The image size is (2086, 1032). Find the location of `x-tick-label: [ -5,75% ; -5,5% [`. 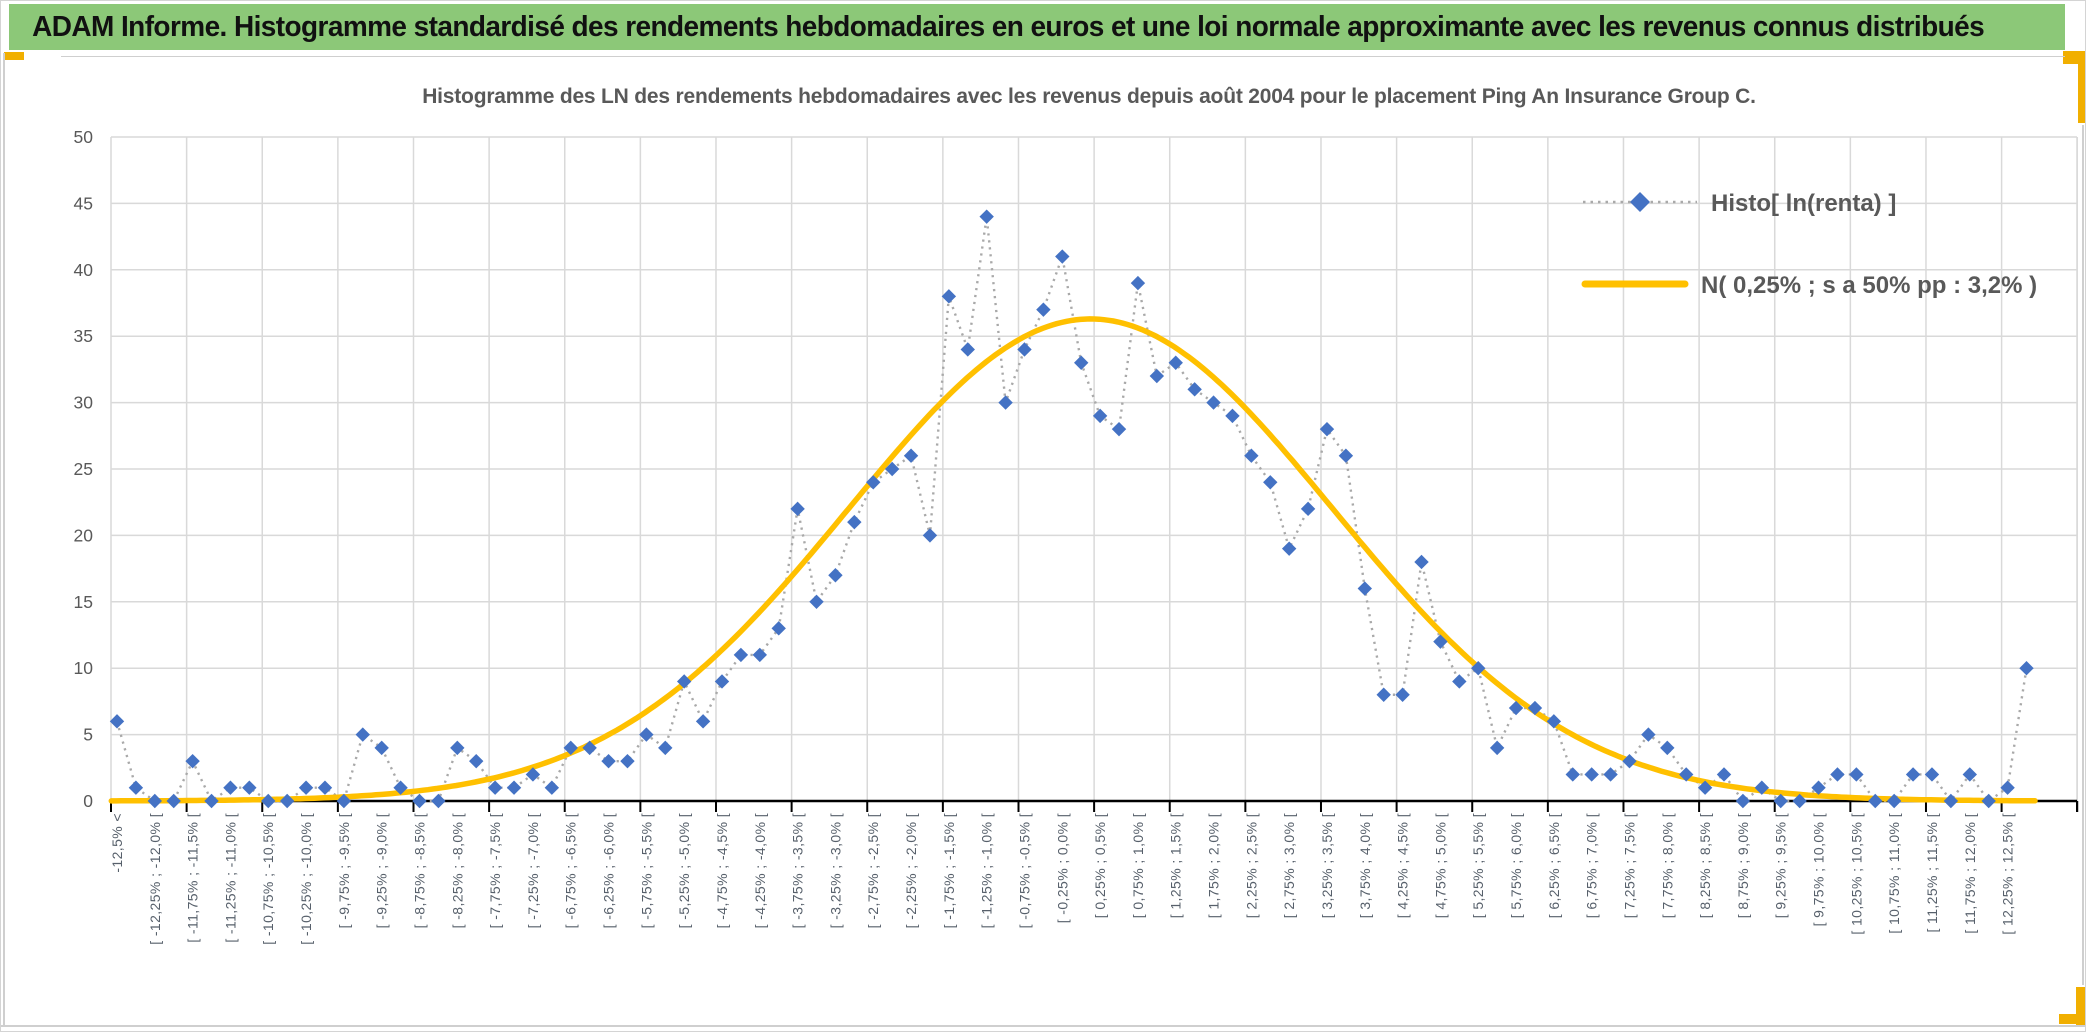

x-tick-label: [ -5,75% ; -5,5% [ is located at coordinates (646, 870).